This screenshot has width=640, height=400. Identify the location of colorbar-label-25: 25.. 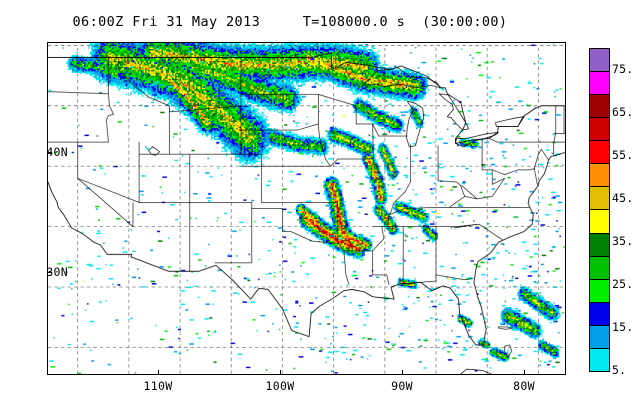
(623, 284).